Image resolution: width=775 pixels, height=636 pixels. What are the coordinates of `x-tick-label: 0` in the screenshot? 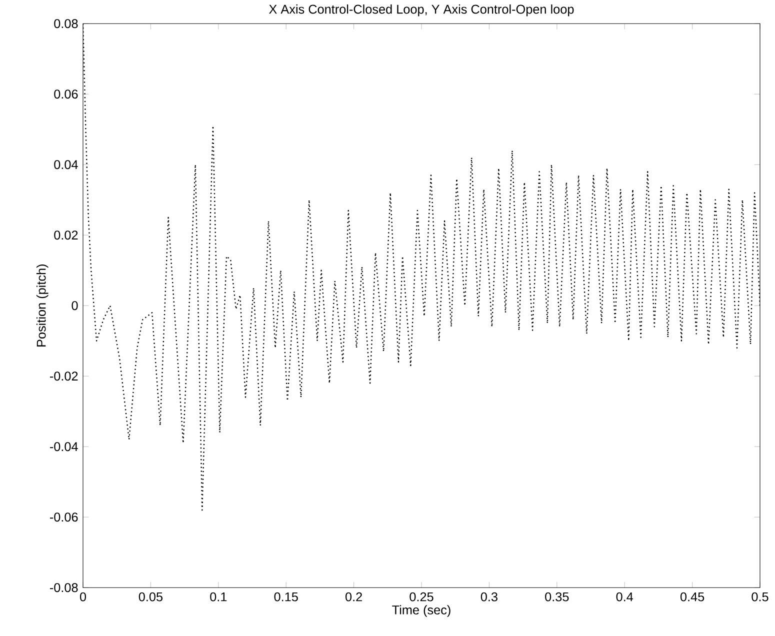 It's located at (83, 597).